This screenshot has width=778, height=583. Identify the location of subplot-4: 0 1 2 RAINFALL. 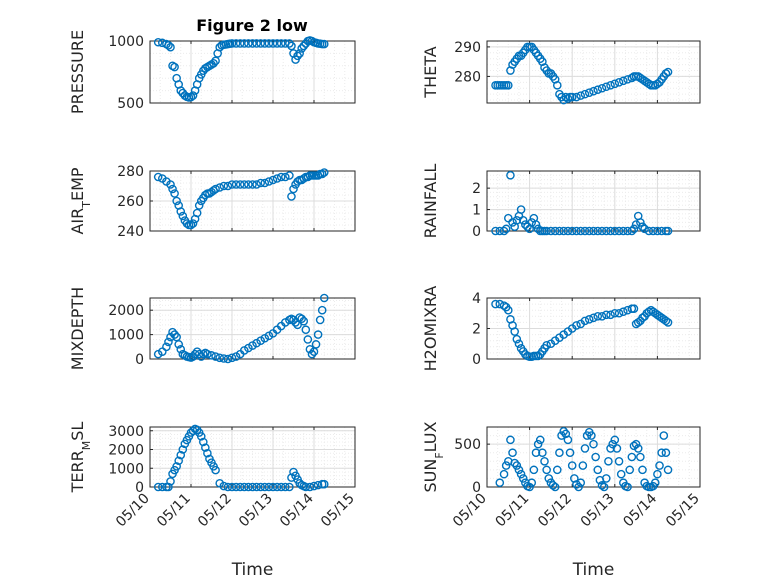
(561, 202).